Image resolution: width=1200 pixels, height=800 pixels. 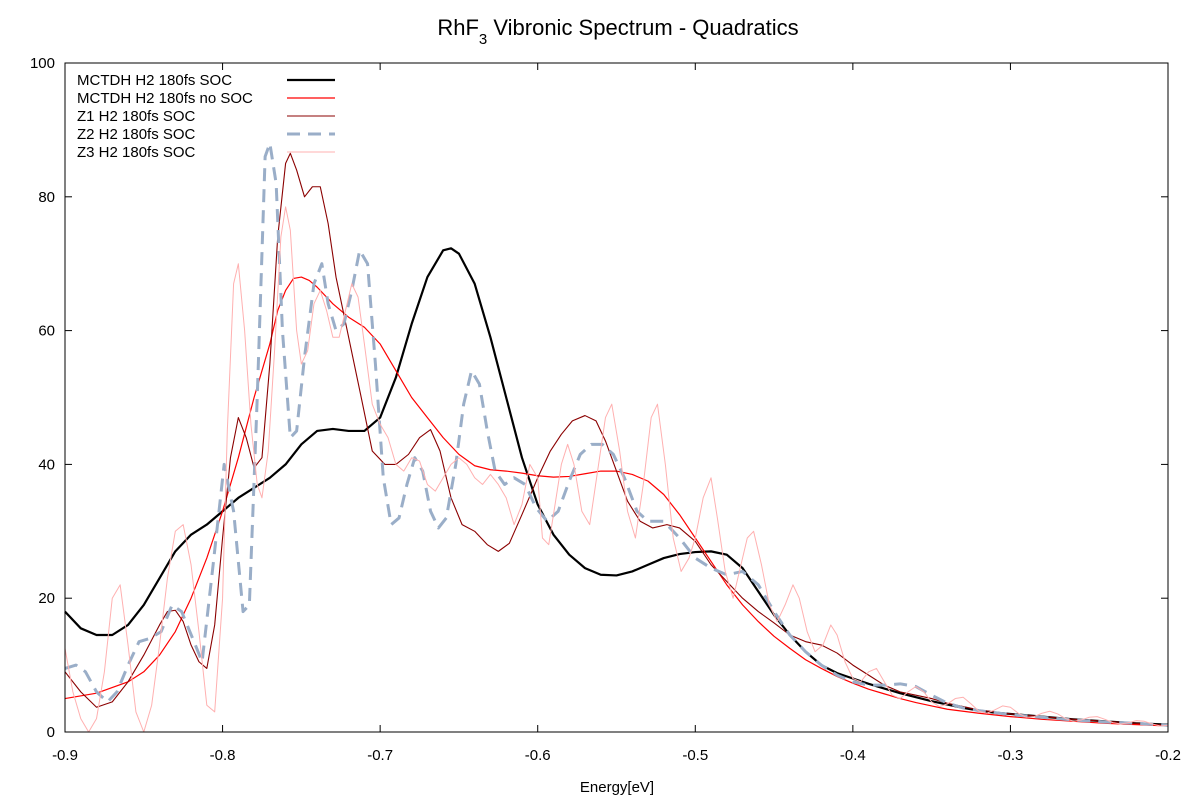 I want to click on x-tick-label: -0.8, so click(x=223, y=755).